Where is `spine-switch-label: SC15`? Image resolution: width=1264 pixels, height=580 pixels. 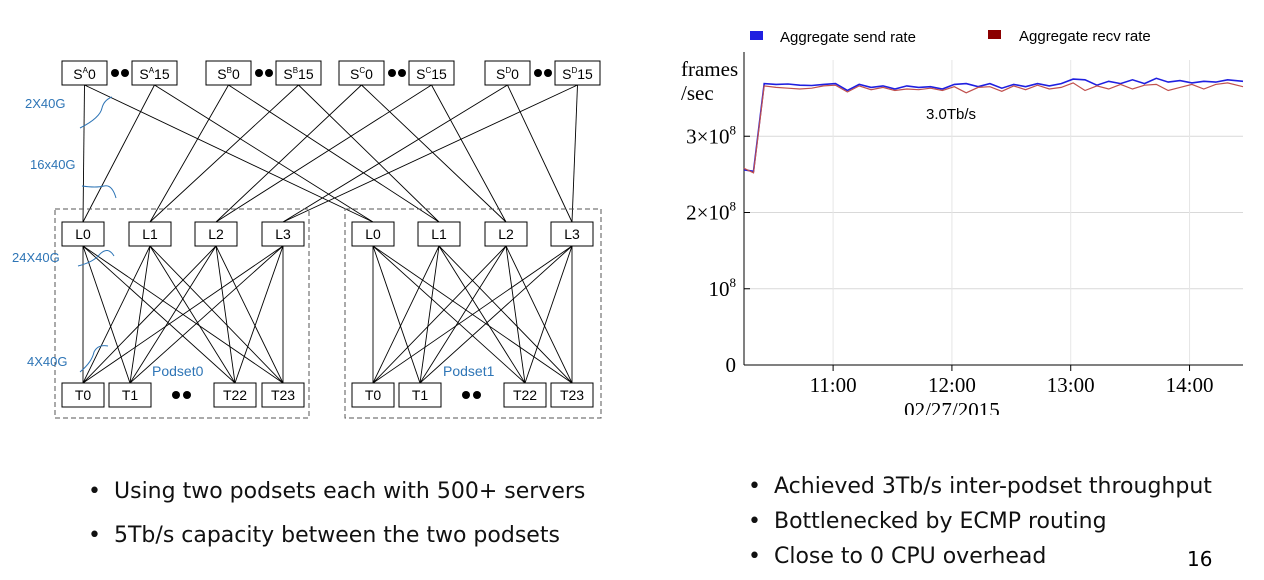 spine-switch-label: SC15 is located at coordinates (431, 74).